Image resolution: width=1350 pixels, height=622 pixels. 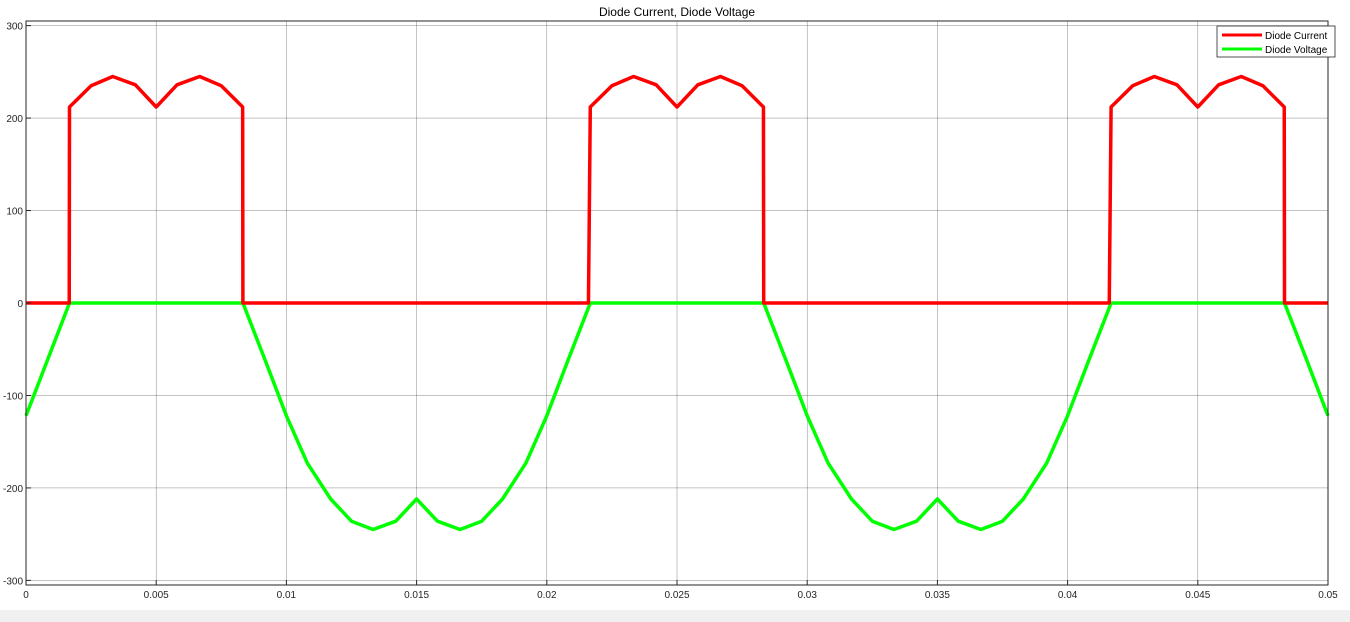 What do you see at coordinates (20, 304) in the screenshot?
I see `y-tick-label: 0` at bounding box center [20, 304].